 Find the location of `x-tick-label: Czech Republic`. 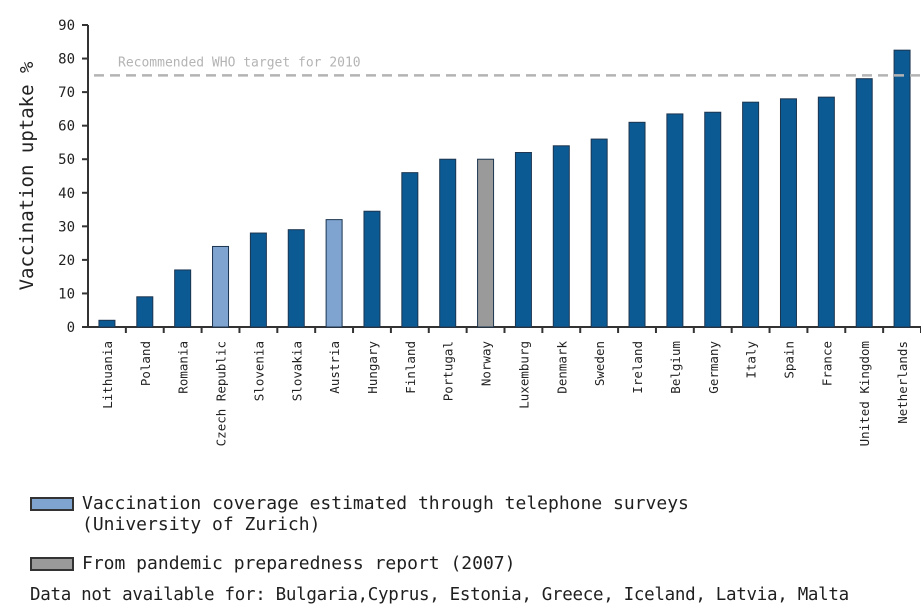

x-tick-label: Czech Republic is located at coordinates (221, 393).